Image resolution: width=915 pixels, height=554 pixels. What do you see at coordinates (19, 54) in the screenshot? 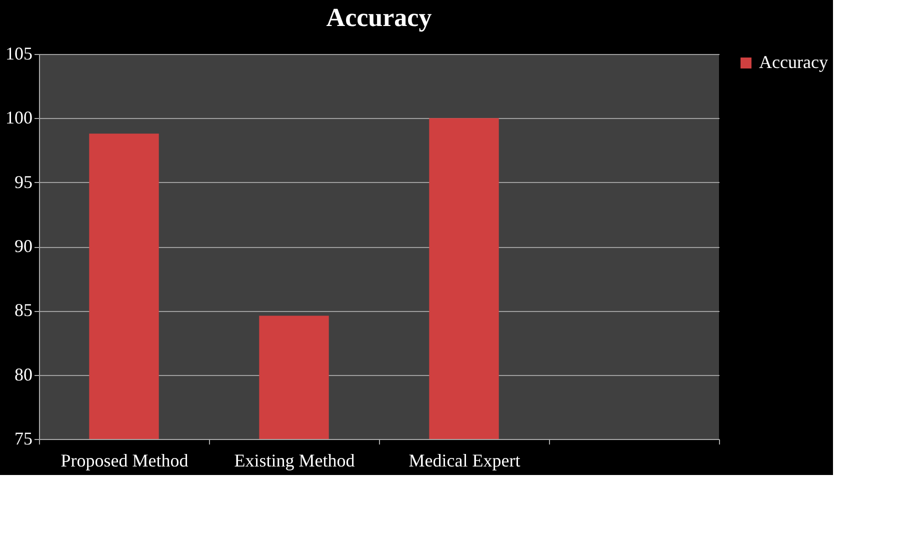
I see `y-tick-label: 105` at bounding box center [19, 54].